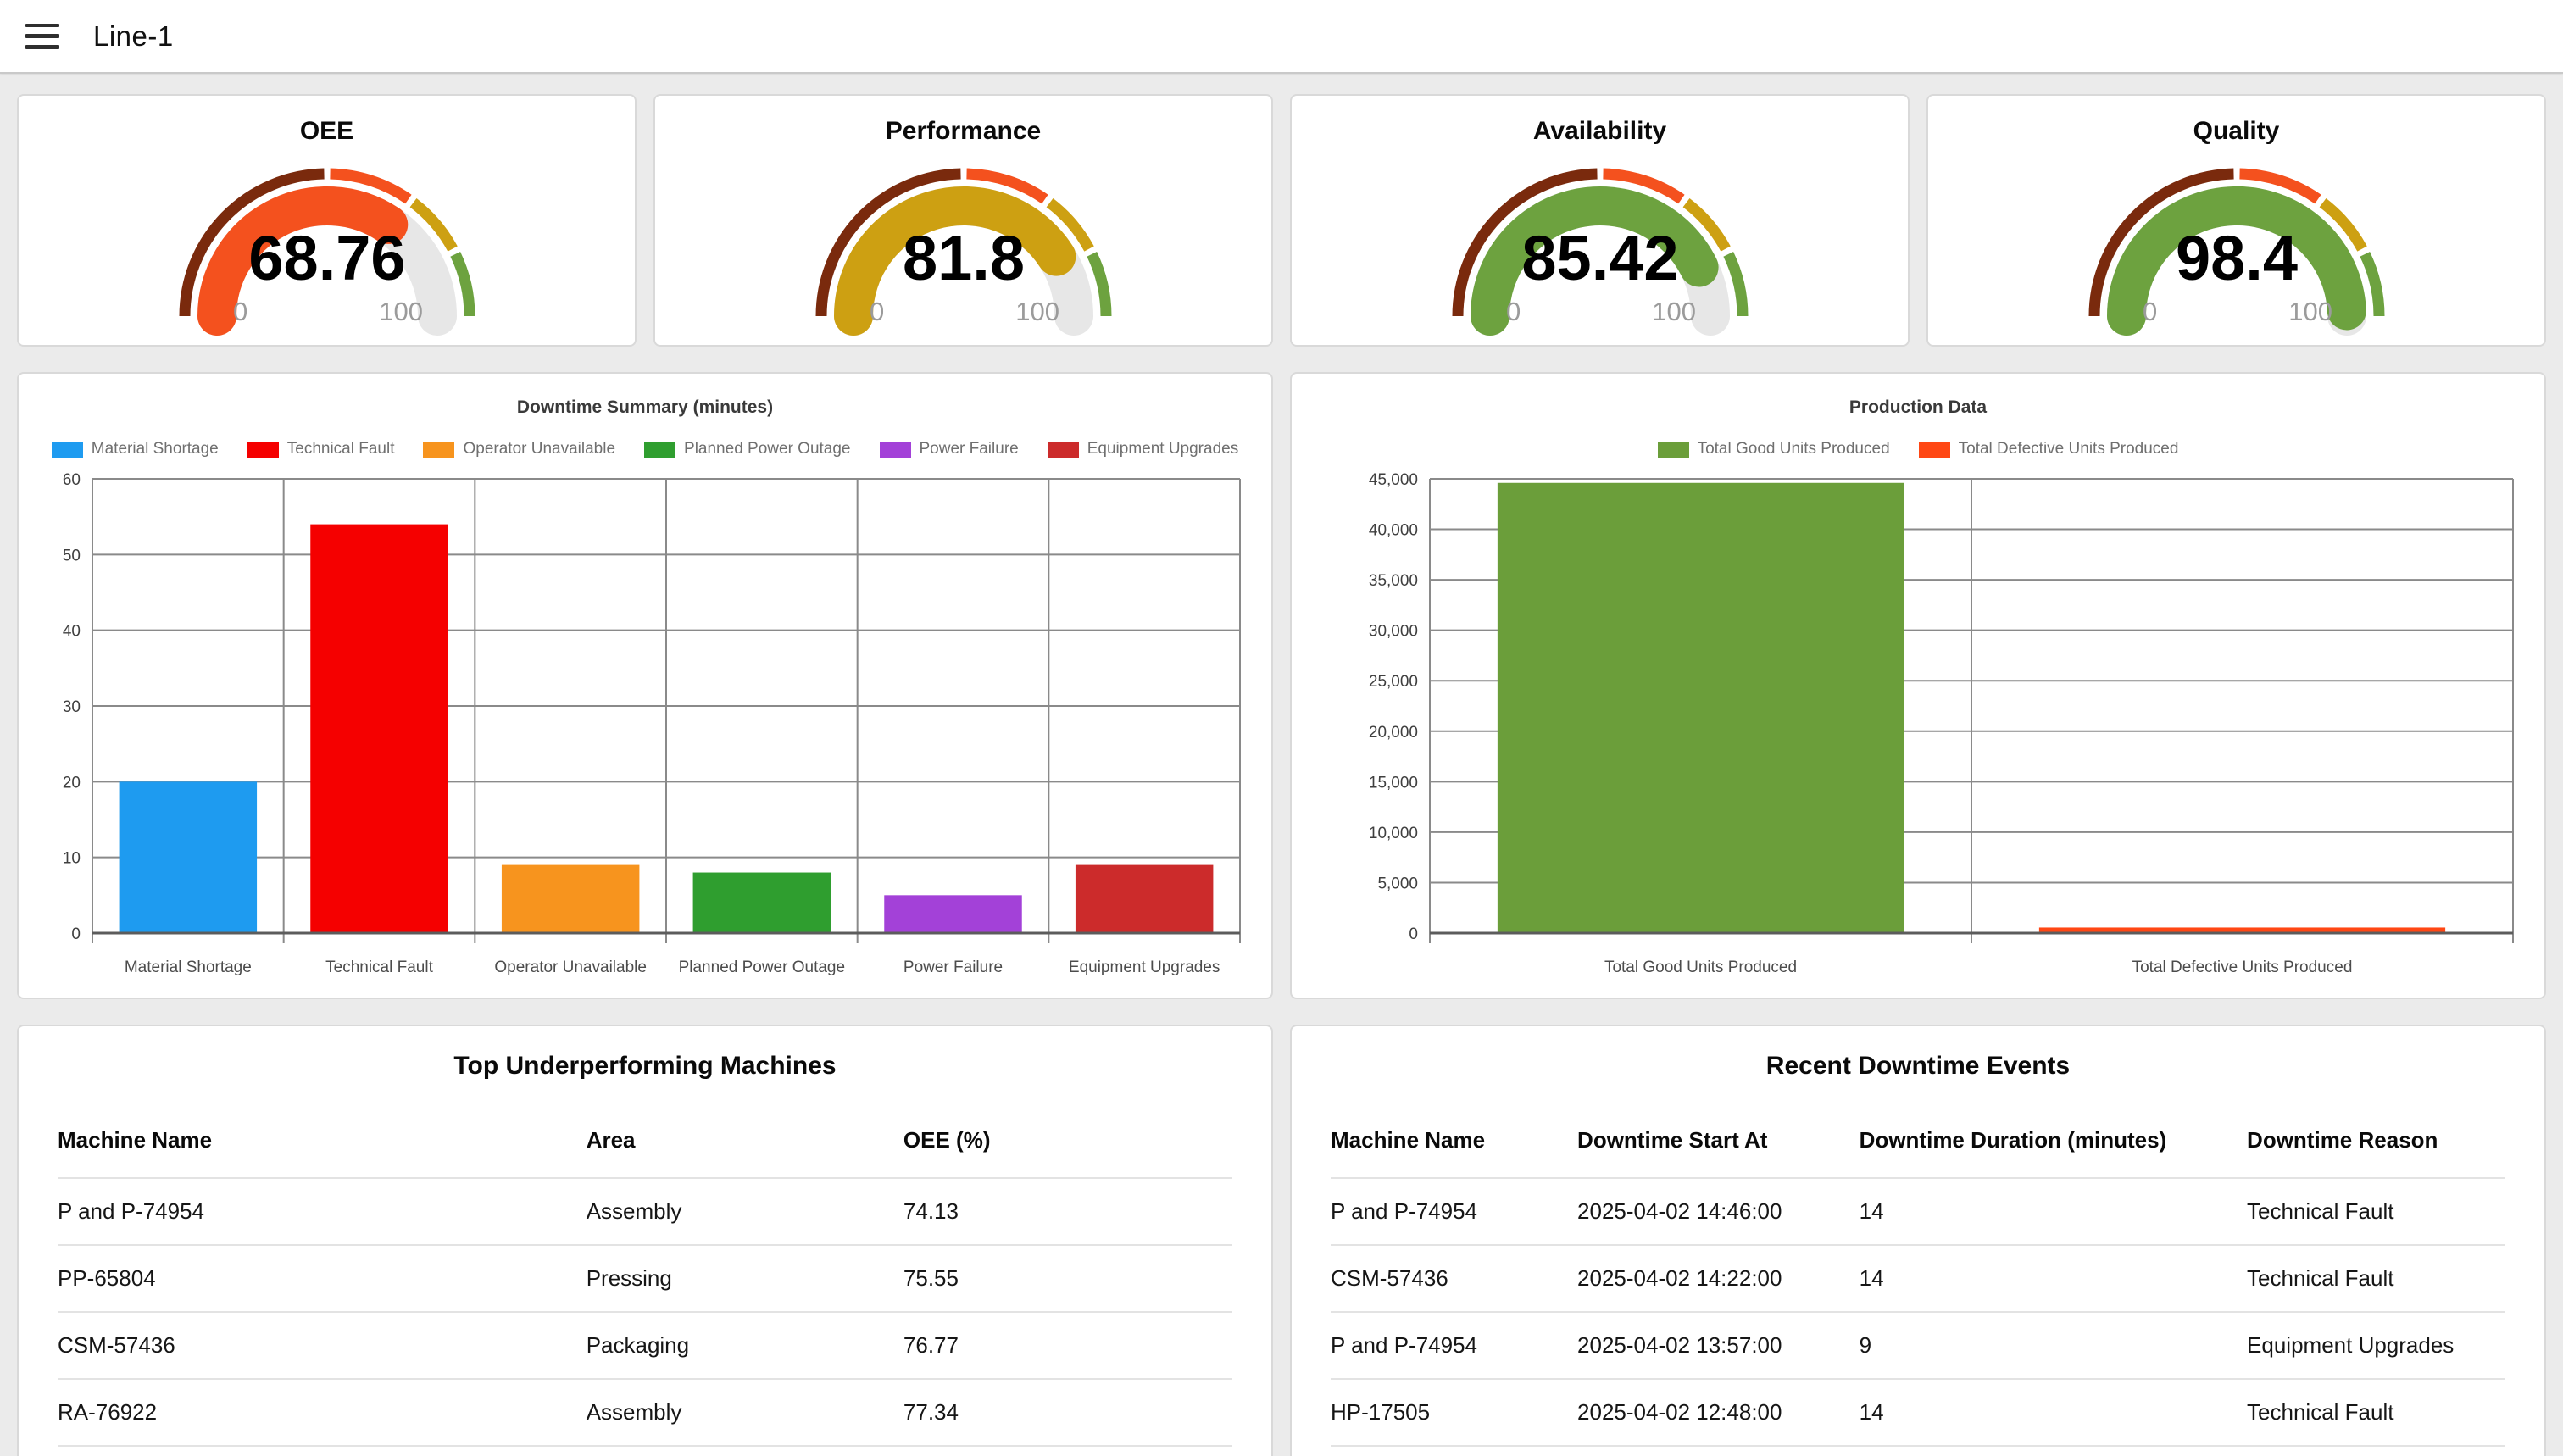 This screenshot has width=2563, height=1456. I want to click on table-row: CSM-57436 Packaging 76.77, so click(645, 1346).